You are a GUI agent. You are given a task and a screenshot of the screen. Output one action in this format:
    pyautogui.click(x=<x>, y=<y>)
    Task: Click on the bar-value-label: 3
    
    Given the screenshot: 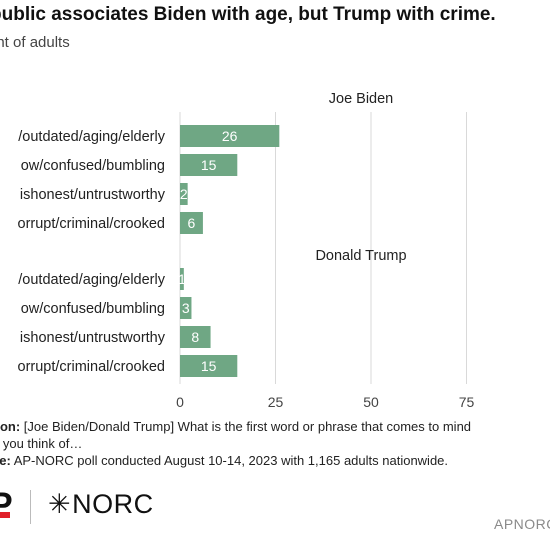 What is the action you would take?
    pyautogui.click(x=186, y=308)
    